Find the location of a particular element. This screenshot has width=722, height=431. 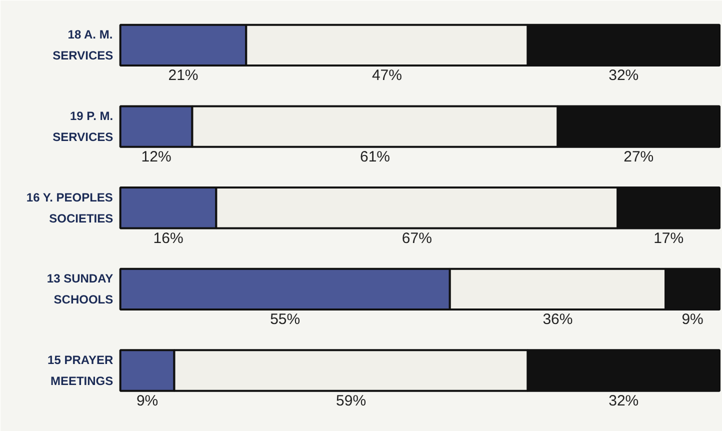

data-label: 16% is located at coordinates (168, 238).